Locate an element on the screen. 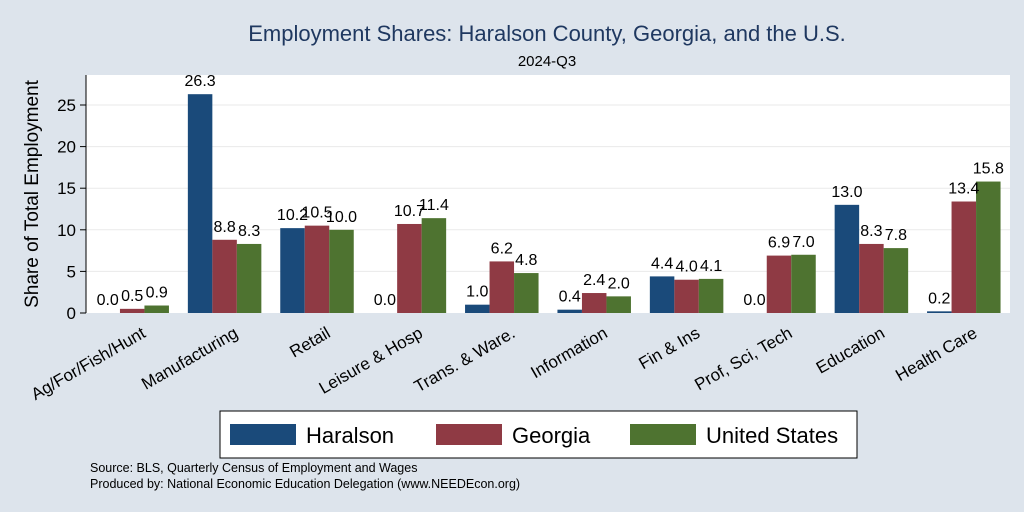 The width and height of the screenshot is (1024, 512). data-label-georgia-education: 8.3 is located at coordinates (871, 231).